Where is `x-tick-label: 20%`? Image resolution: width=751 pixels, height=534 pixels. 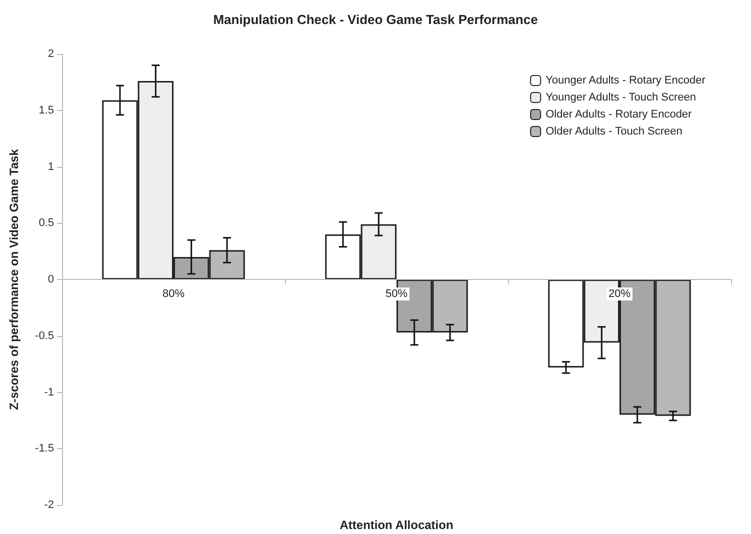
x-tick-label: 20% is located at coordinates (619, 294).